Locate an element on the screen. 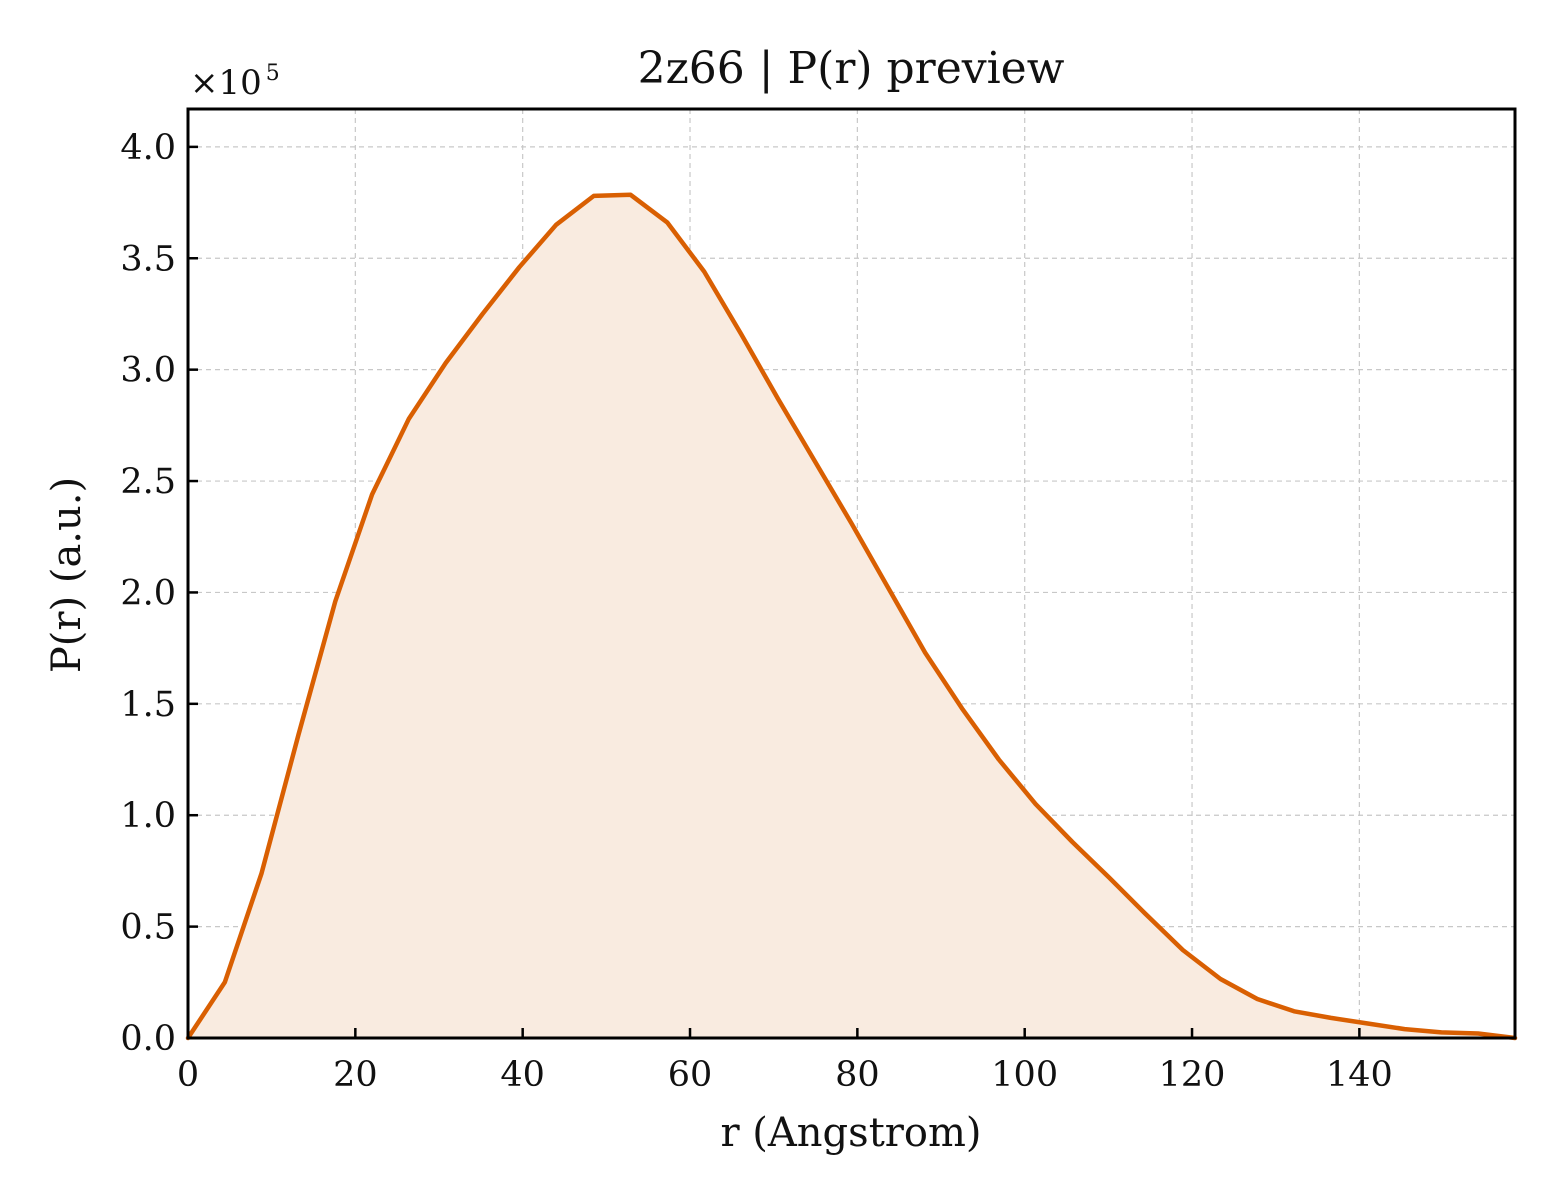  x-tick-label: 140 is located at coordinates (1359, 1075).